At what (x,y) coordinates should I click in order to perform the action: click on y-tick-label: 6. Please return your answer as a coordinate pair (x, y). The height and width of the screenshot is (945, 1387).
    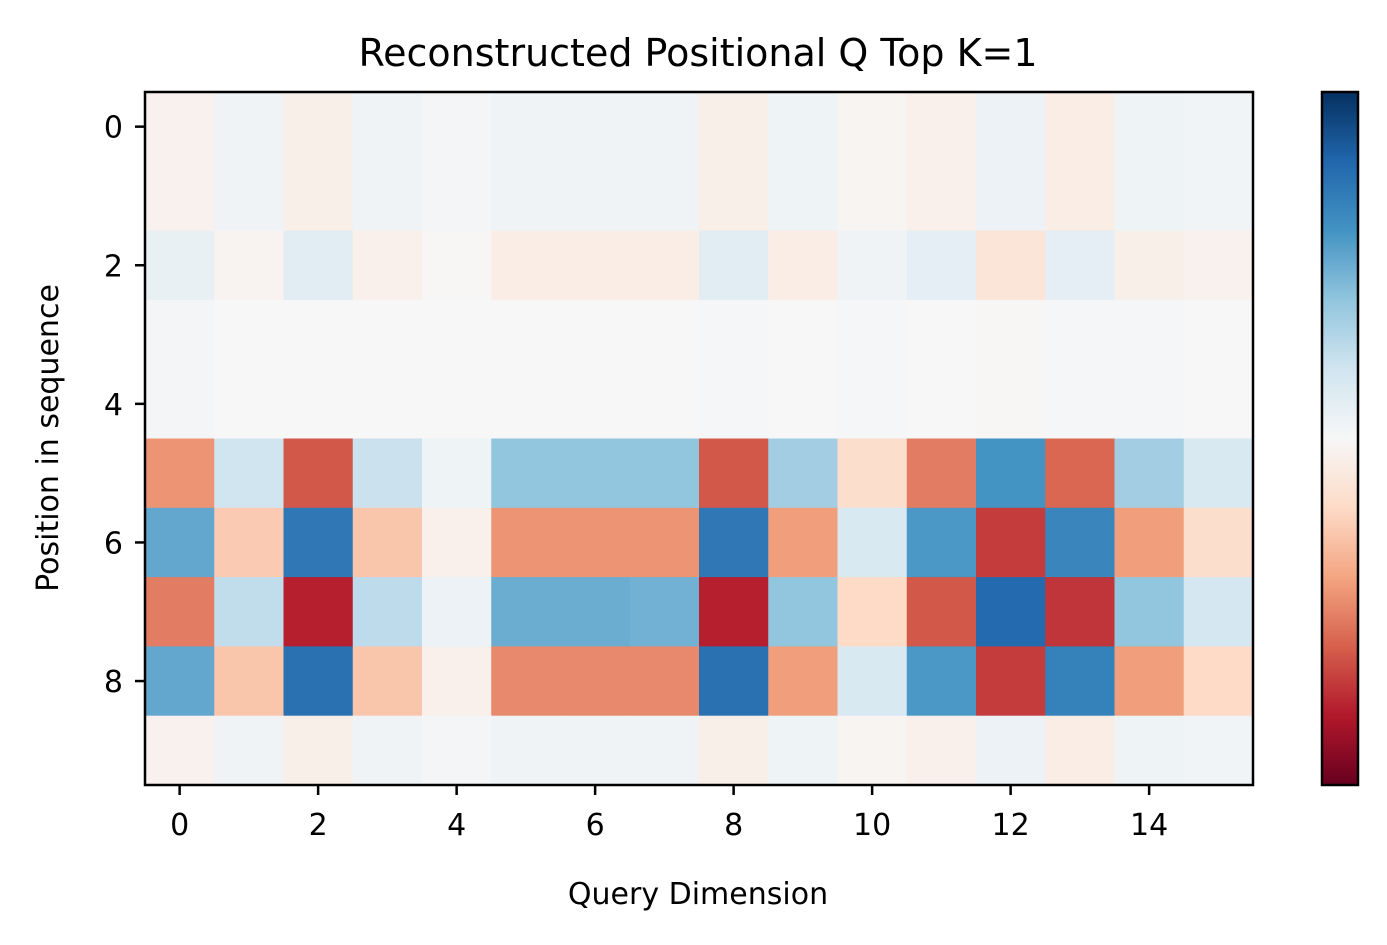
    Looking at the image, I should click on (113, 543).